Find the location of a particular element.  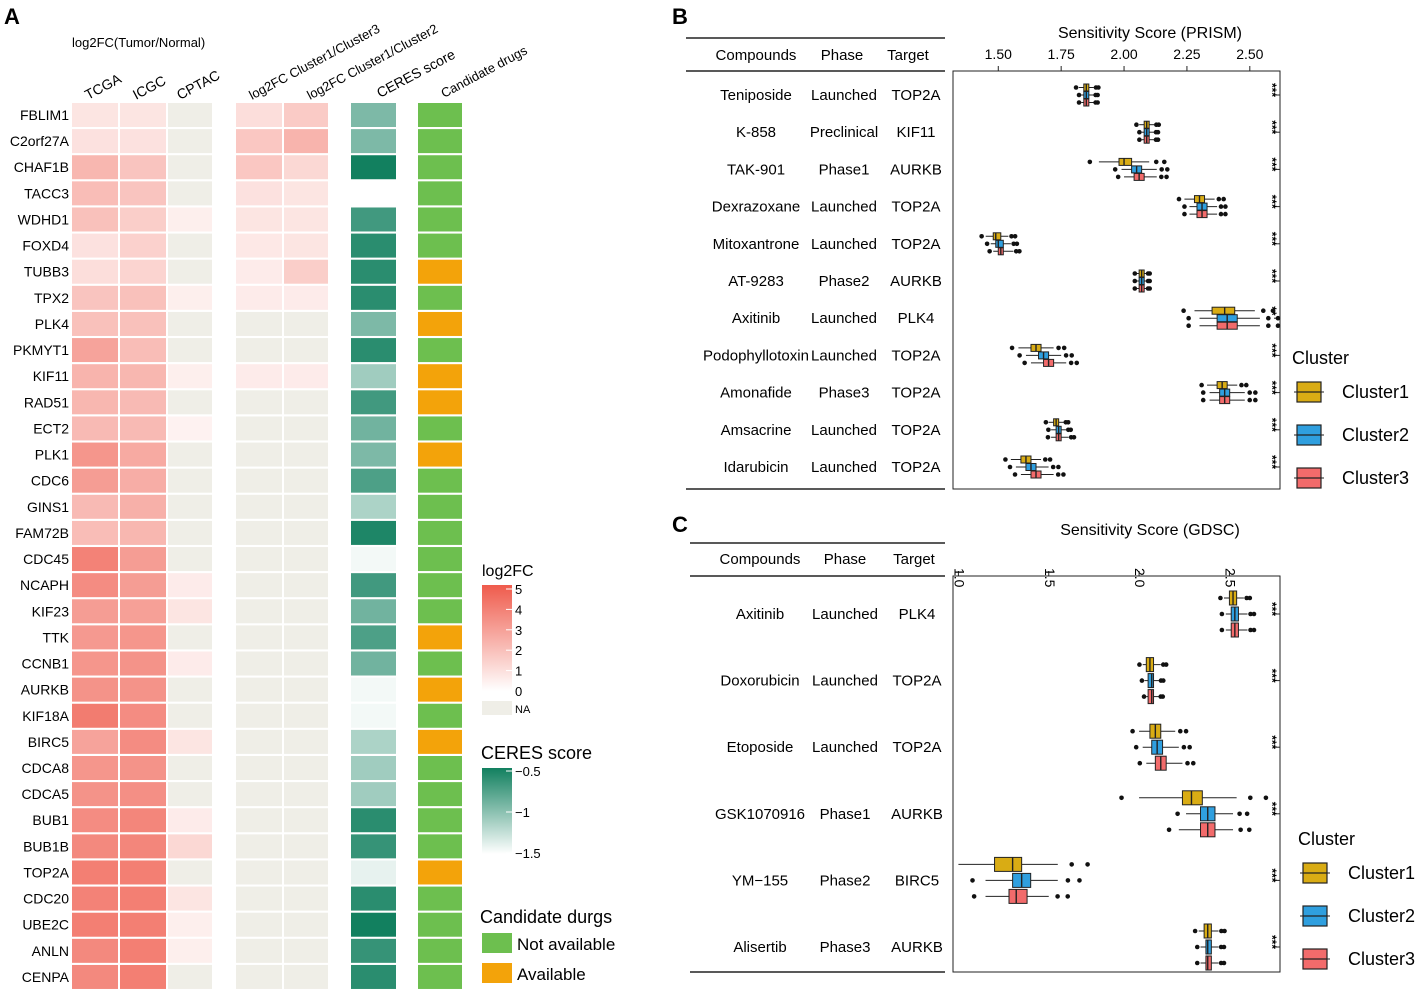

legend-ceres-title: CERES score is located at coordinates (536, 753).